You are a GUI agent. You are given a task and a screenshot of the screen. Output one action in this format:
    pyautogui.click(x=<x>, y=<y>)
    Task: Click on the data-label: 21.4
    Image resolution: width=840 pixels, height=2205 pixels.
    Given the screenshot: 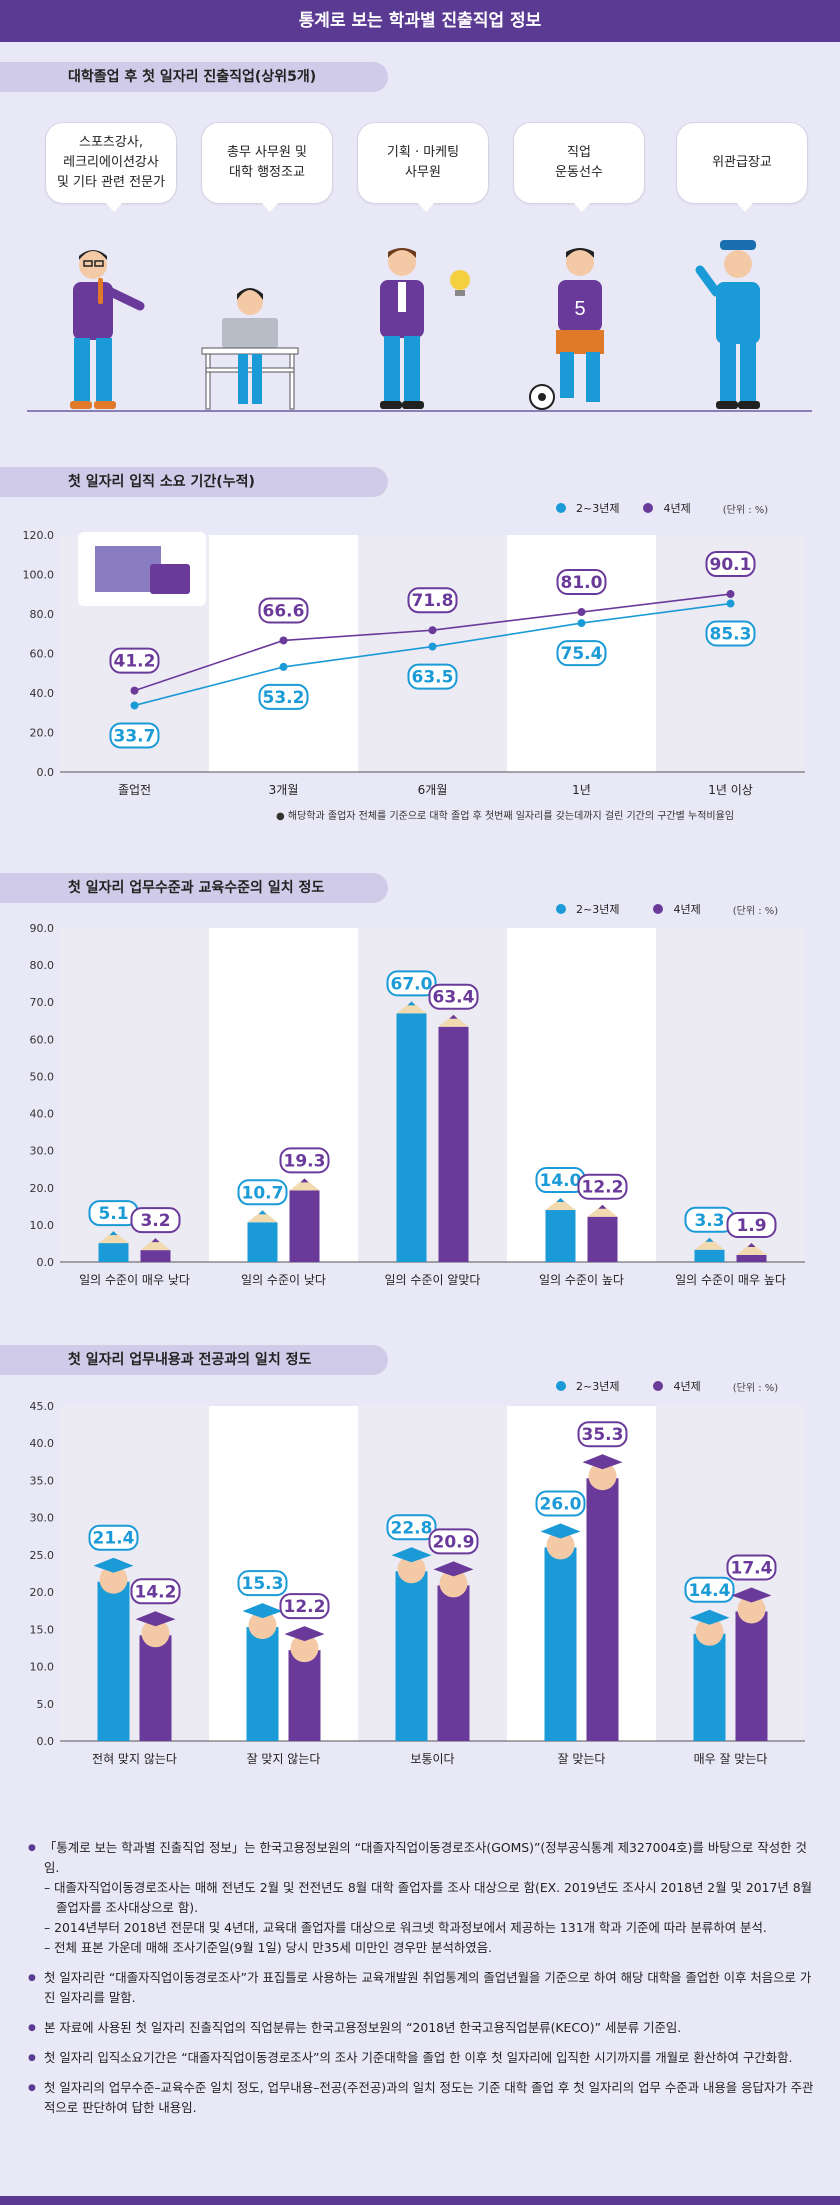 What is the action you would take?
    pyautogui.click(x=113, y=1537)
    